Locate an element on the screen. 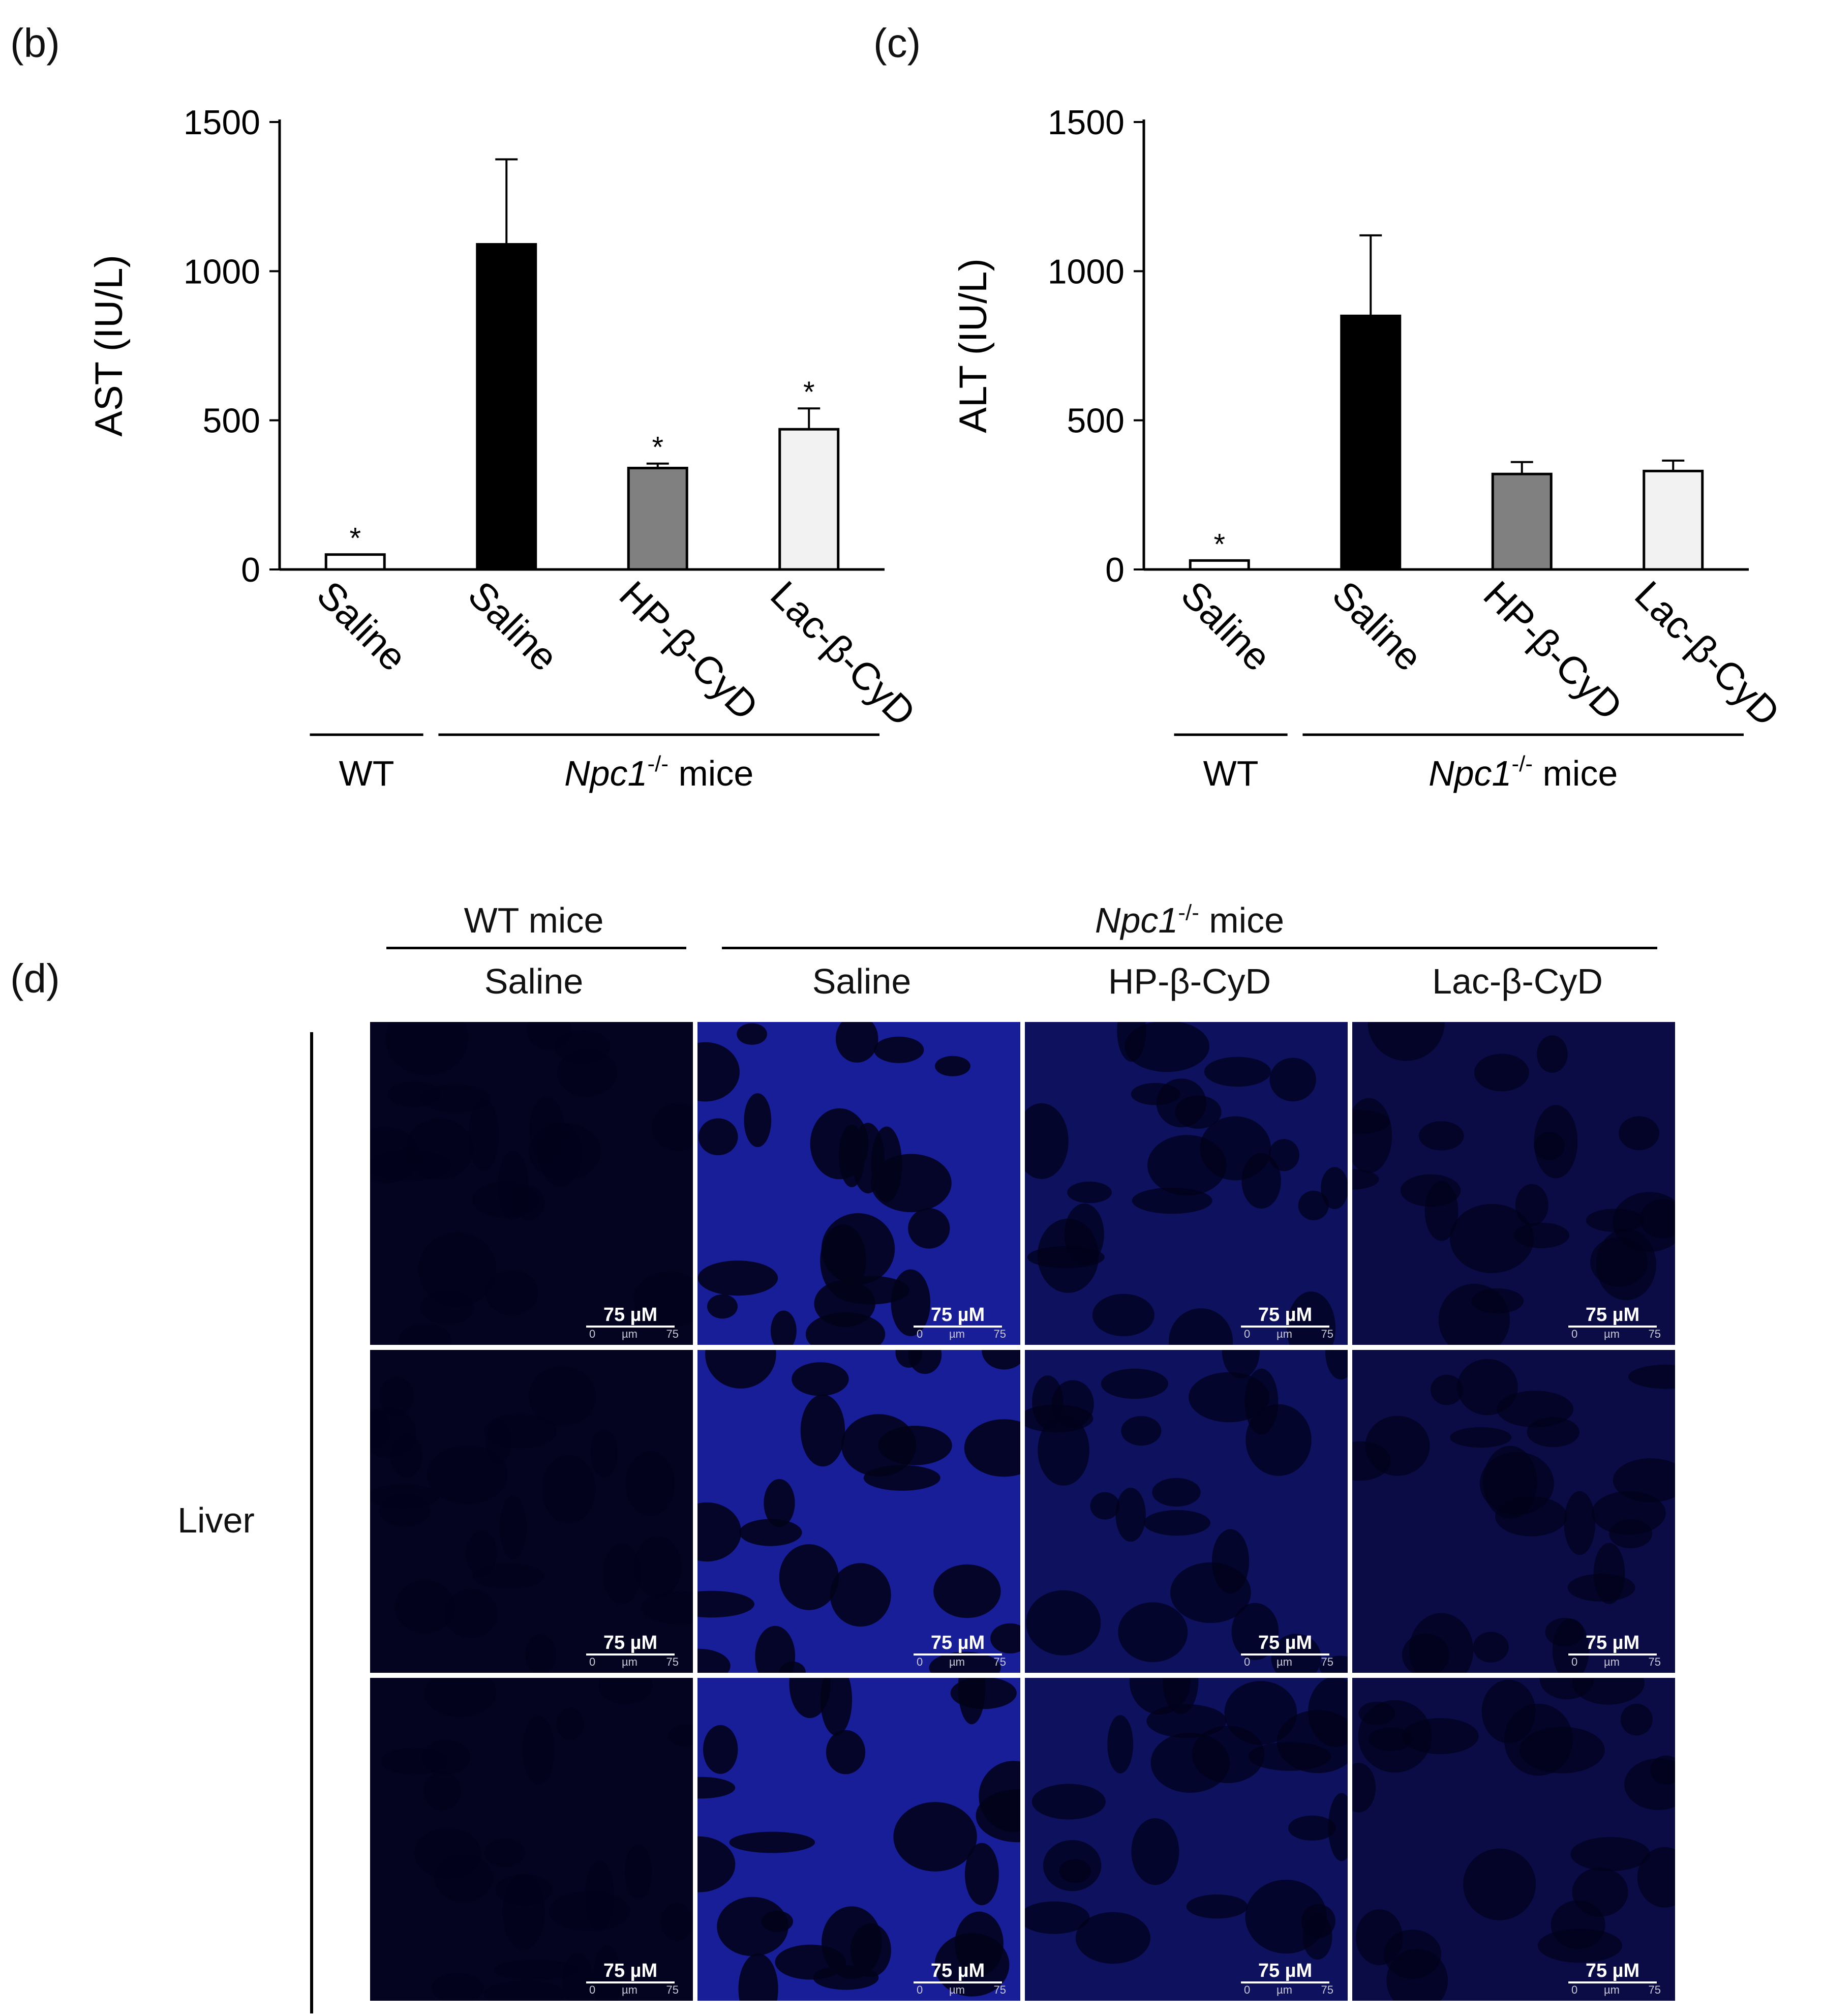 Image resolution: width=1823 pixels, height=2016 pixels. micrograph-tile-r2-c1: 75 µM 0 µm 75 is located at coordinates (531, 1511).